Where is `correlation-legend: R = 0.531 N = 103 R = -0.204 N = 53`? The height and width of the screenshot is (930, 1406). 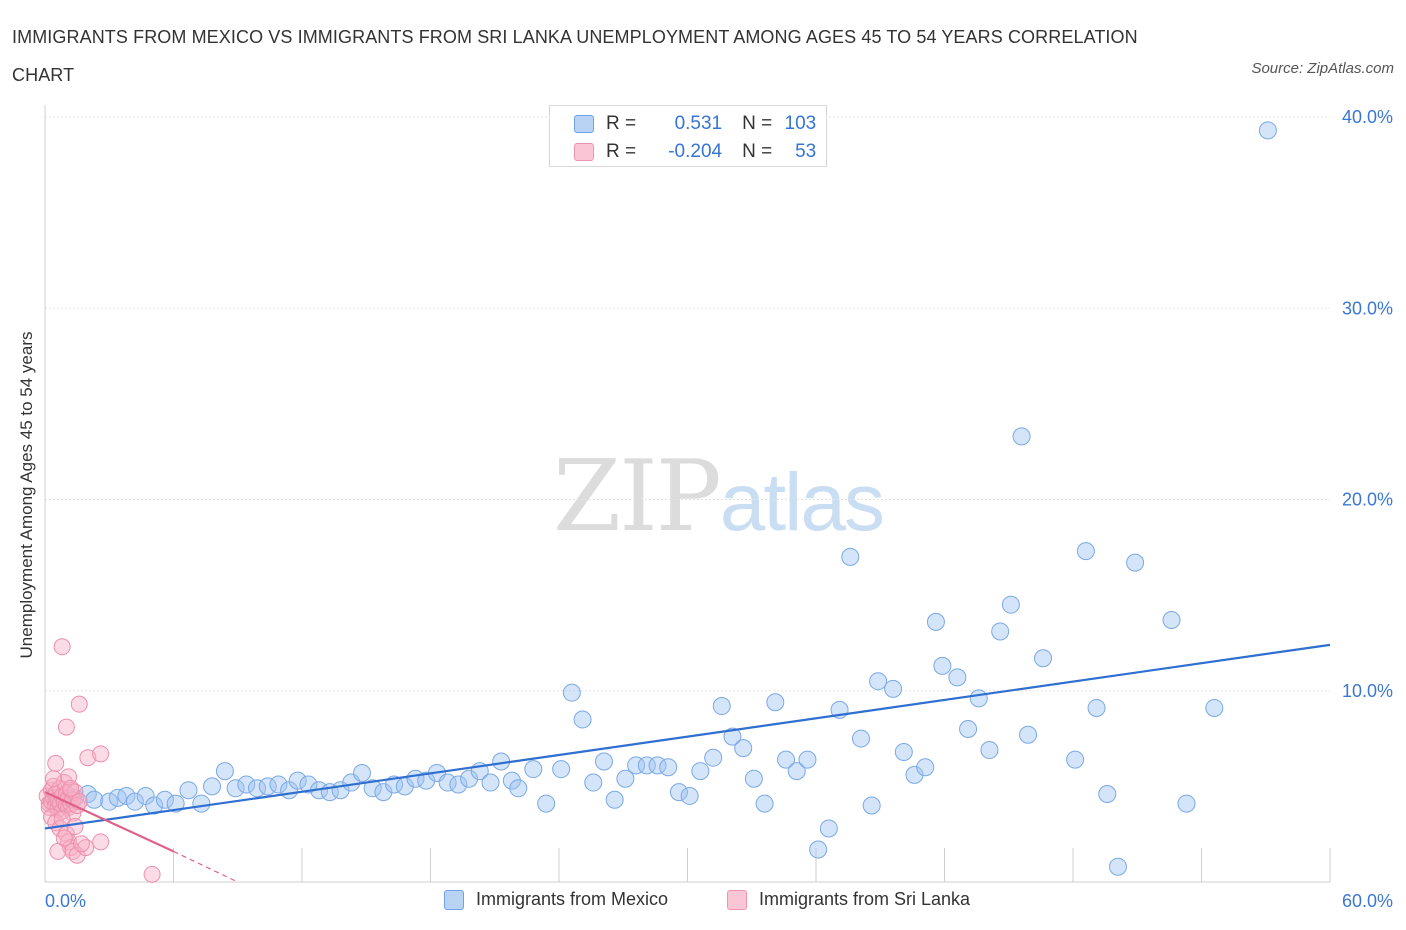 correlation-legend: R = 0.531 N = 103 R = -0.204 N = 53 is located at coordinates (688, 136).